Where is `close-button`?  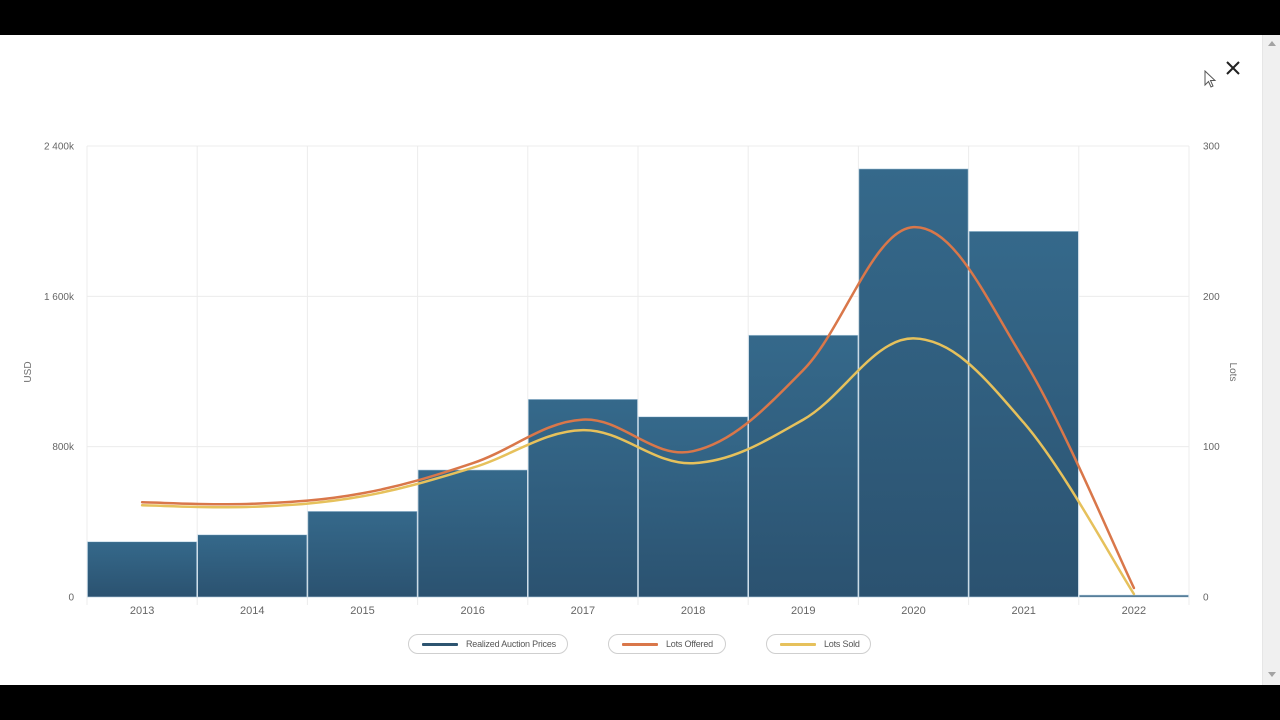
close-button is located at coordinates (1233, 68).